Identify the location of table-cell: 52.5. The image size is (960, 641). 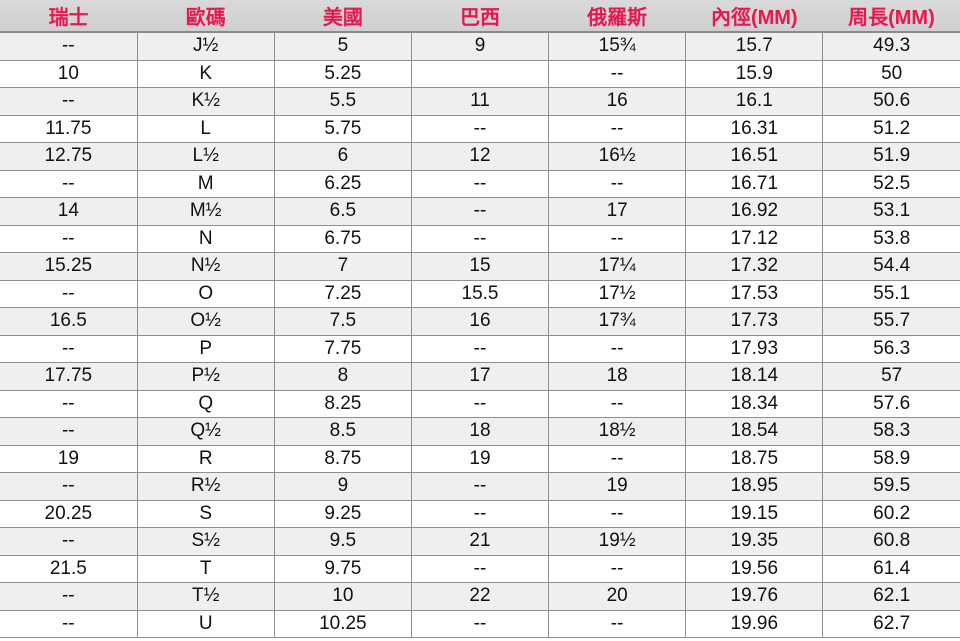
(891, 184).